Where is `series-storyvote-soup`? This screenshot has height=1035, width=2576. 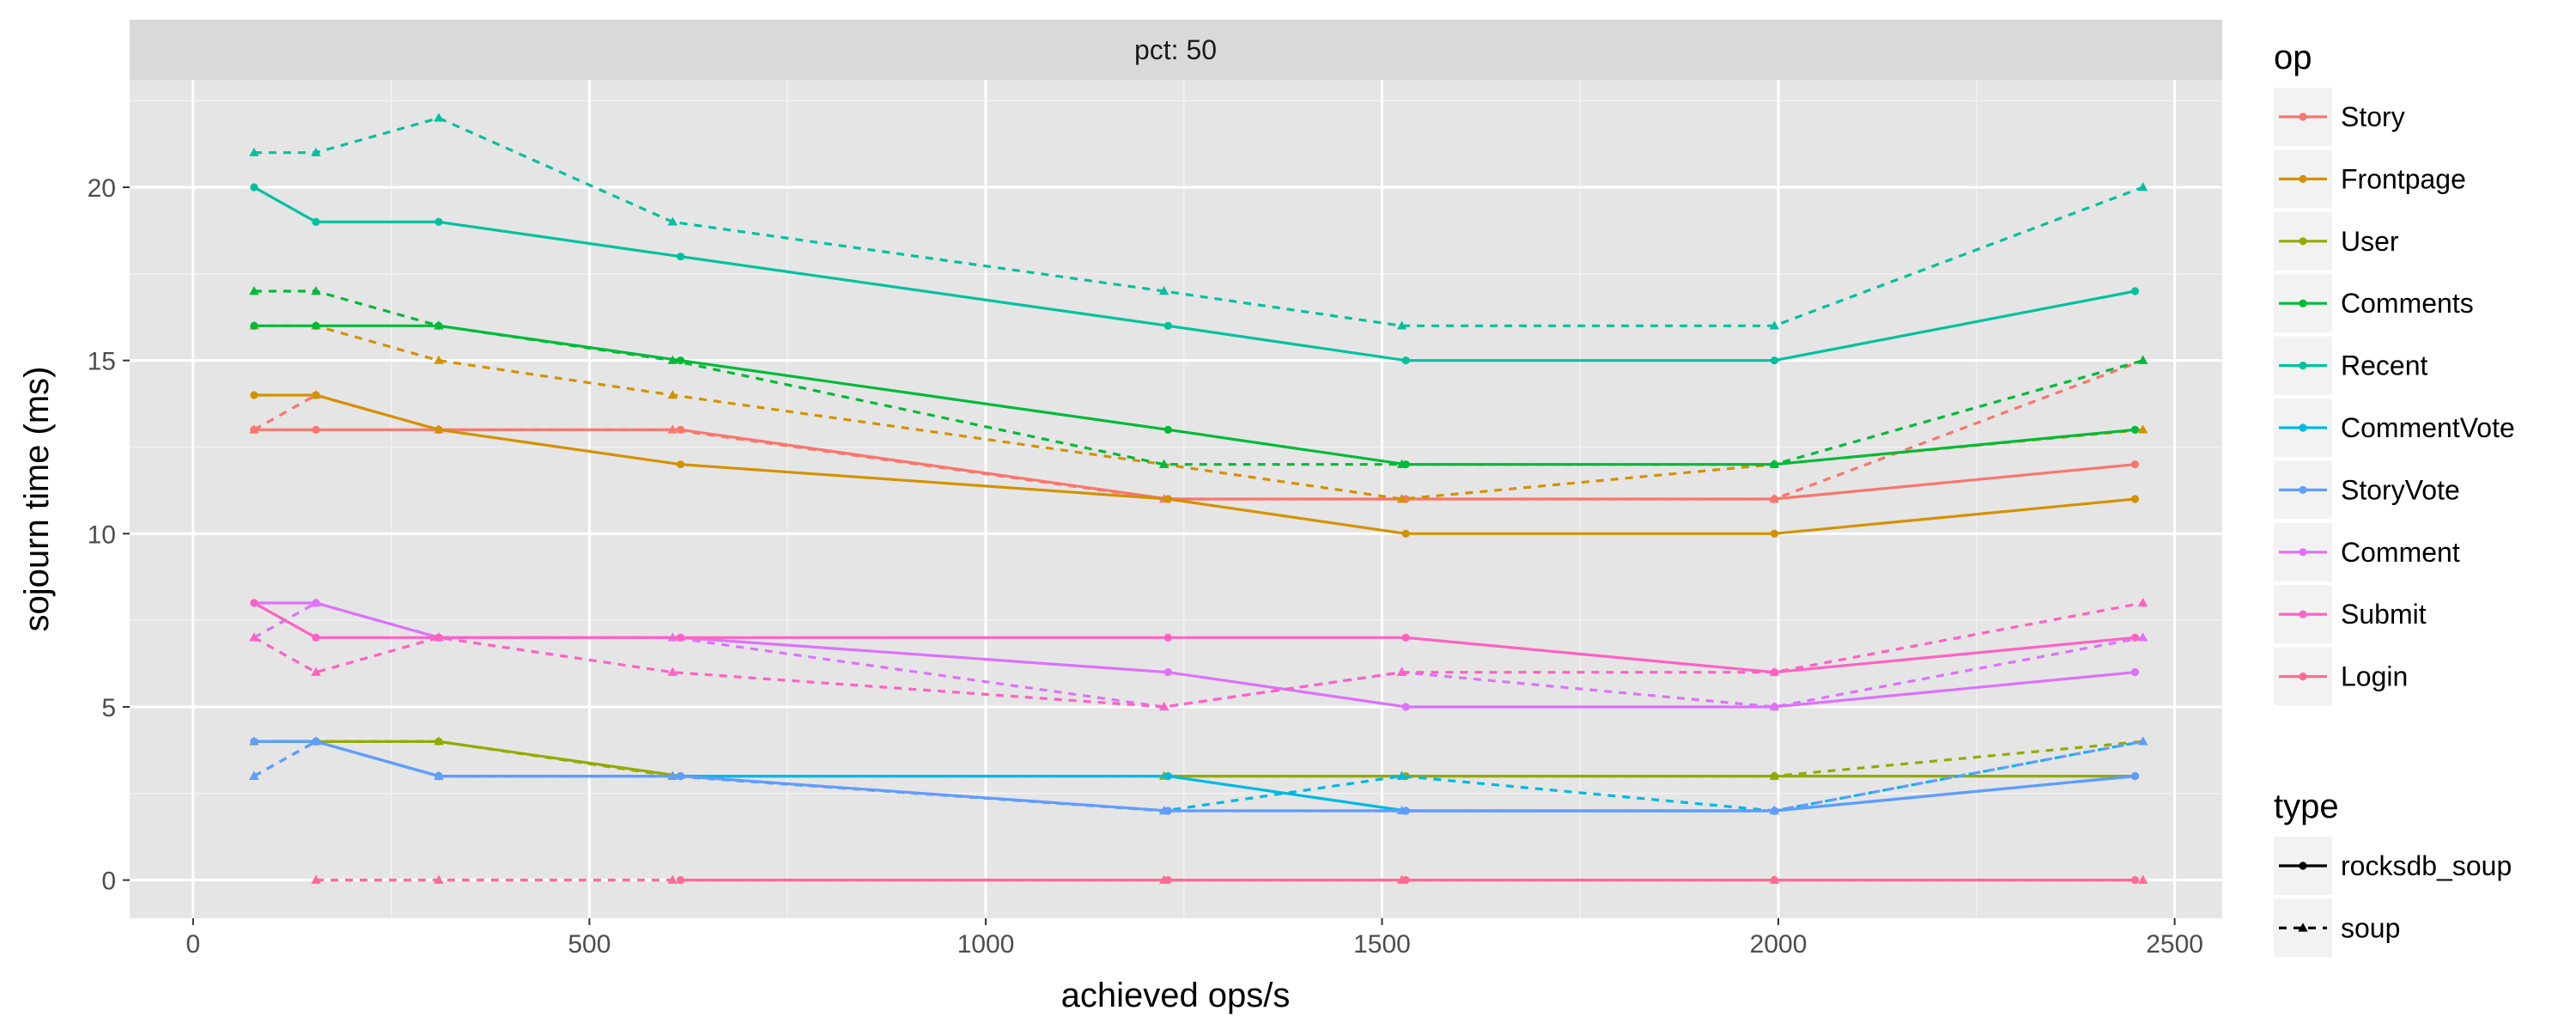 series-storyvote-soup is located at coordinates (1199, 775).